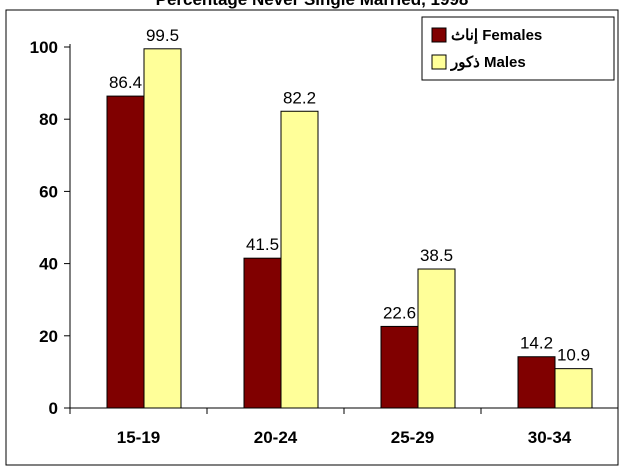  What do you see at coordinates (125, 82) in the screenshot?
I see `value-label-females-15-19: 86.4` at bounding box center [125, 82].